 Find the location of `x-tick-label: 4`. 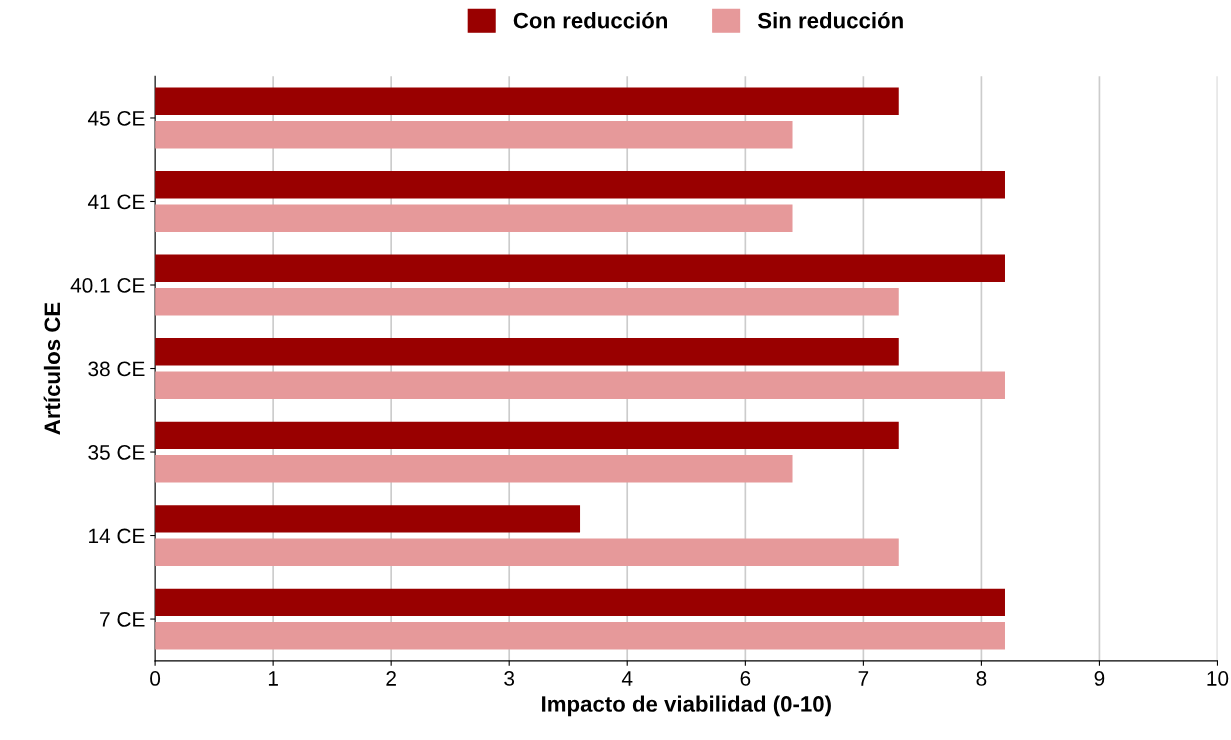

x-tick-label: 4 is located at coordinates (627, 678).